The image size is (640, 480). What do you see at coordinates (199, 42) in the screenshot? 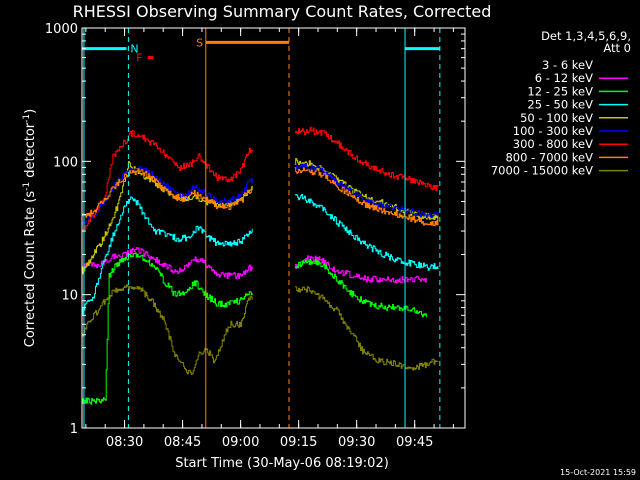
I see `marker-label: S` at bounding box center [199, 42].